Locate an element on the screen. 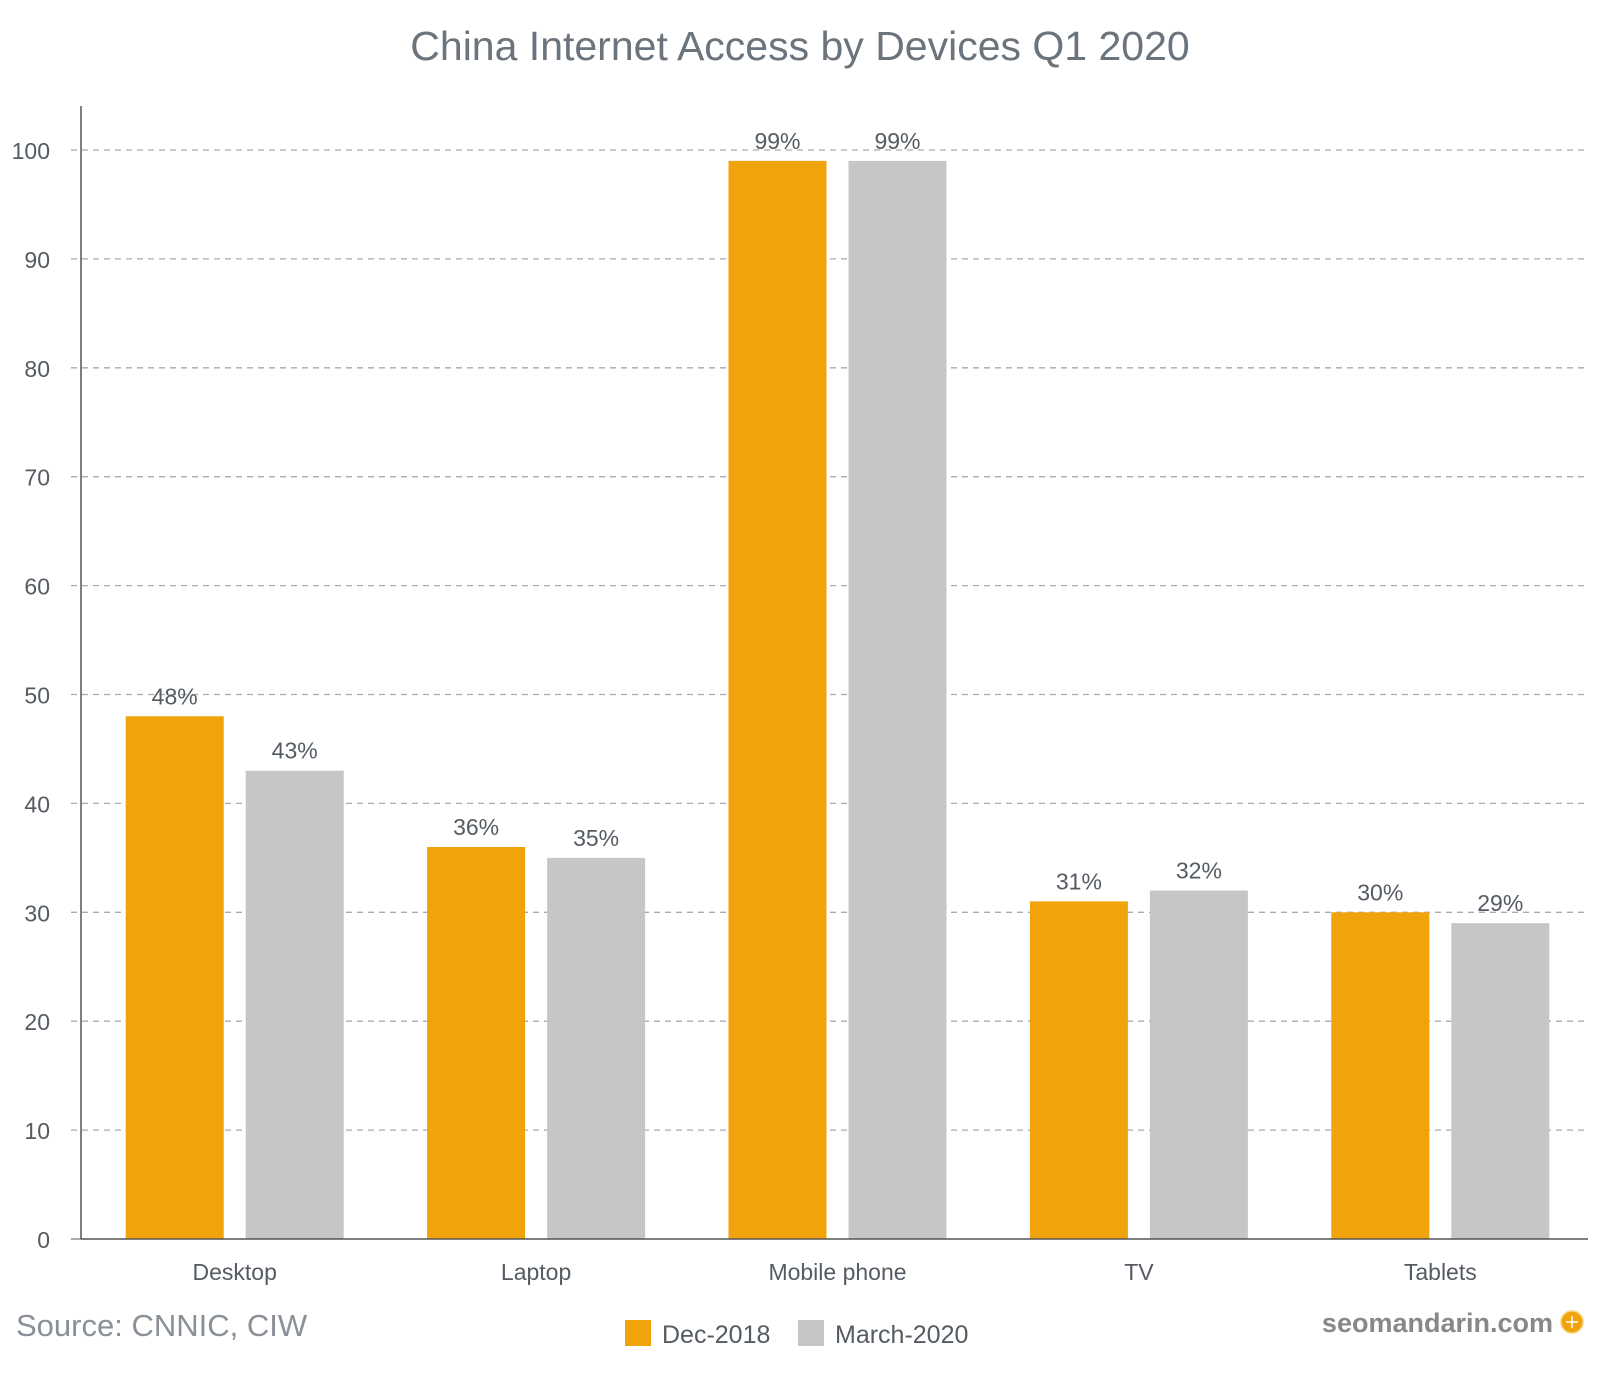  bar-tablets-dec-2018 is located at coordinates (1380, 1075).